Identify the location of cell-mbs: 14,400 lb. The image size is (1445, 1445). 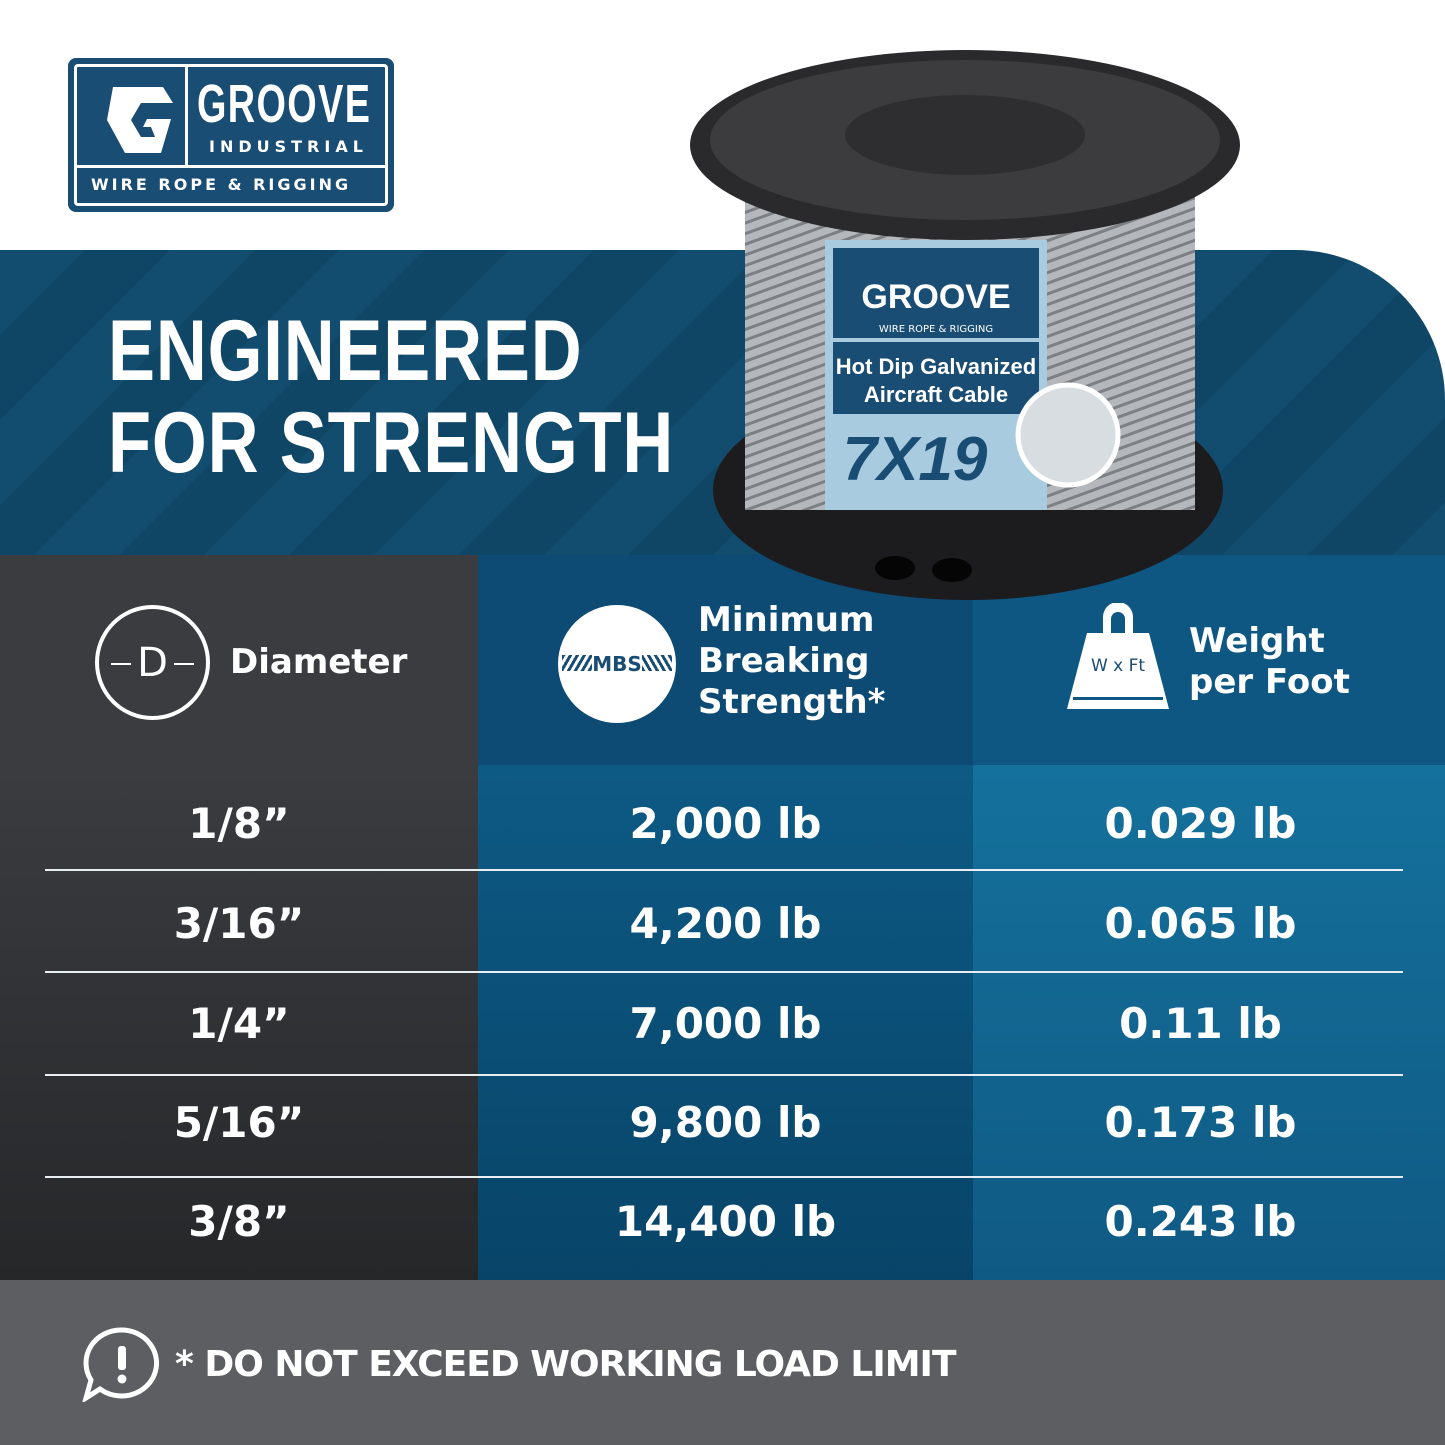
(725, 1221).